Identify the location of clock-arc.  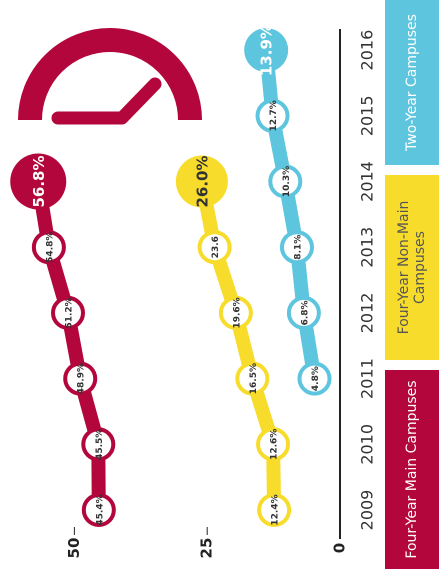
(110, 74).